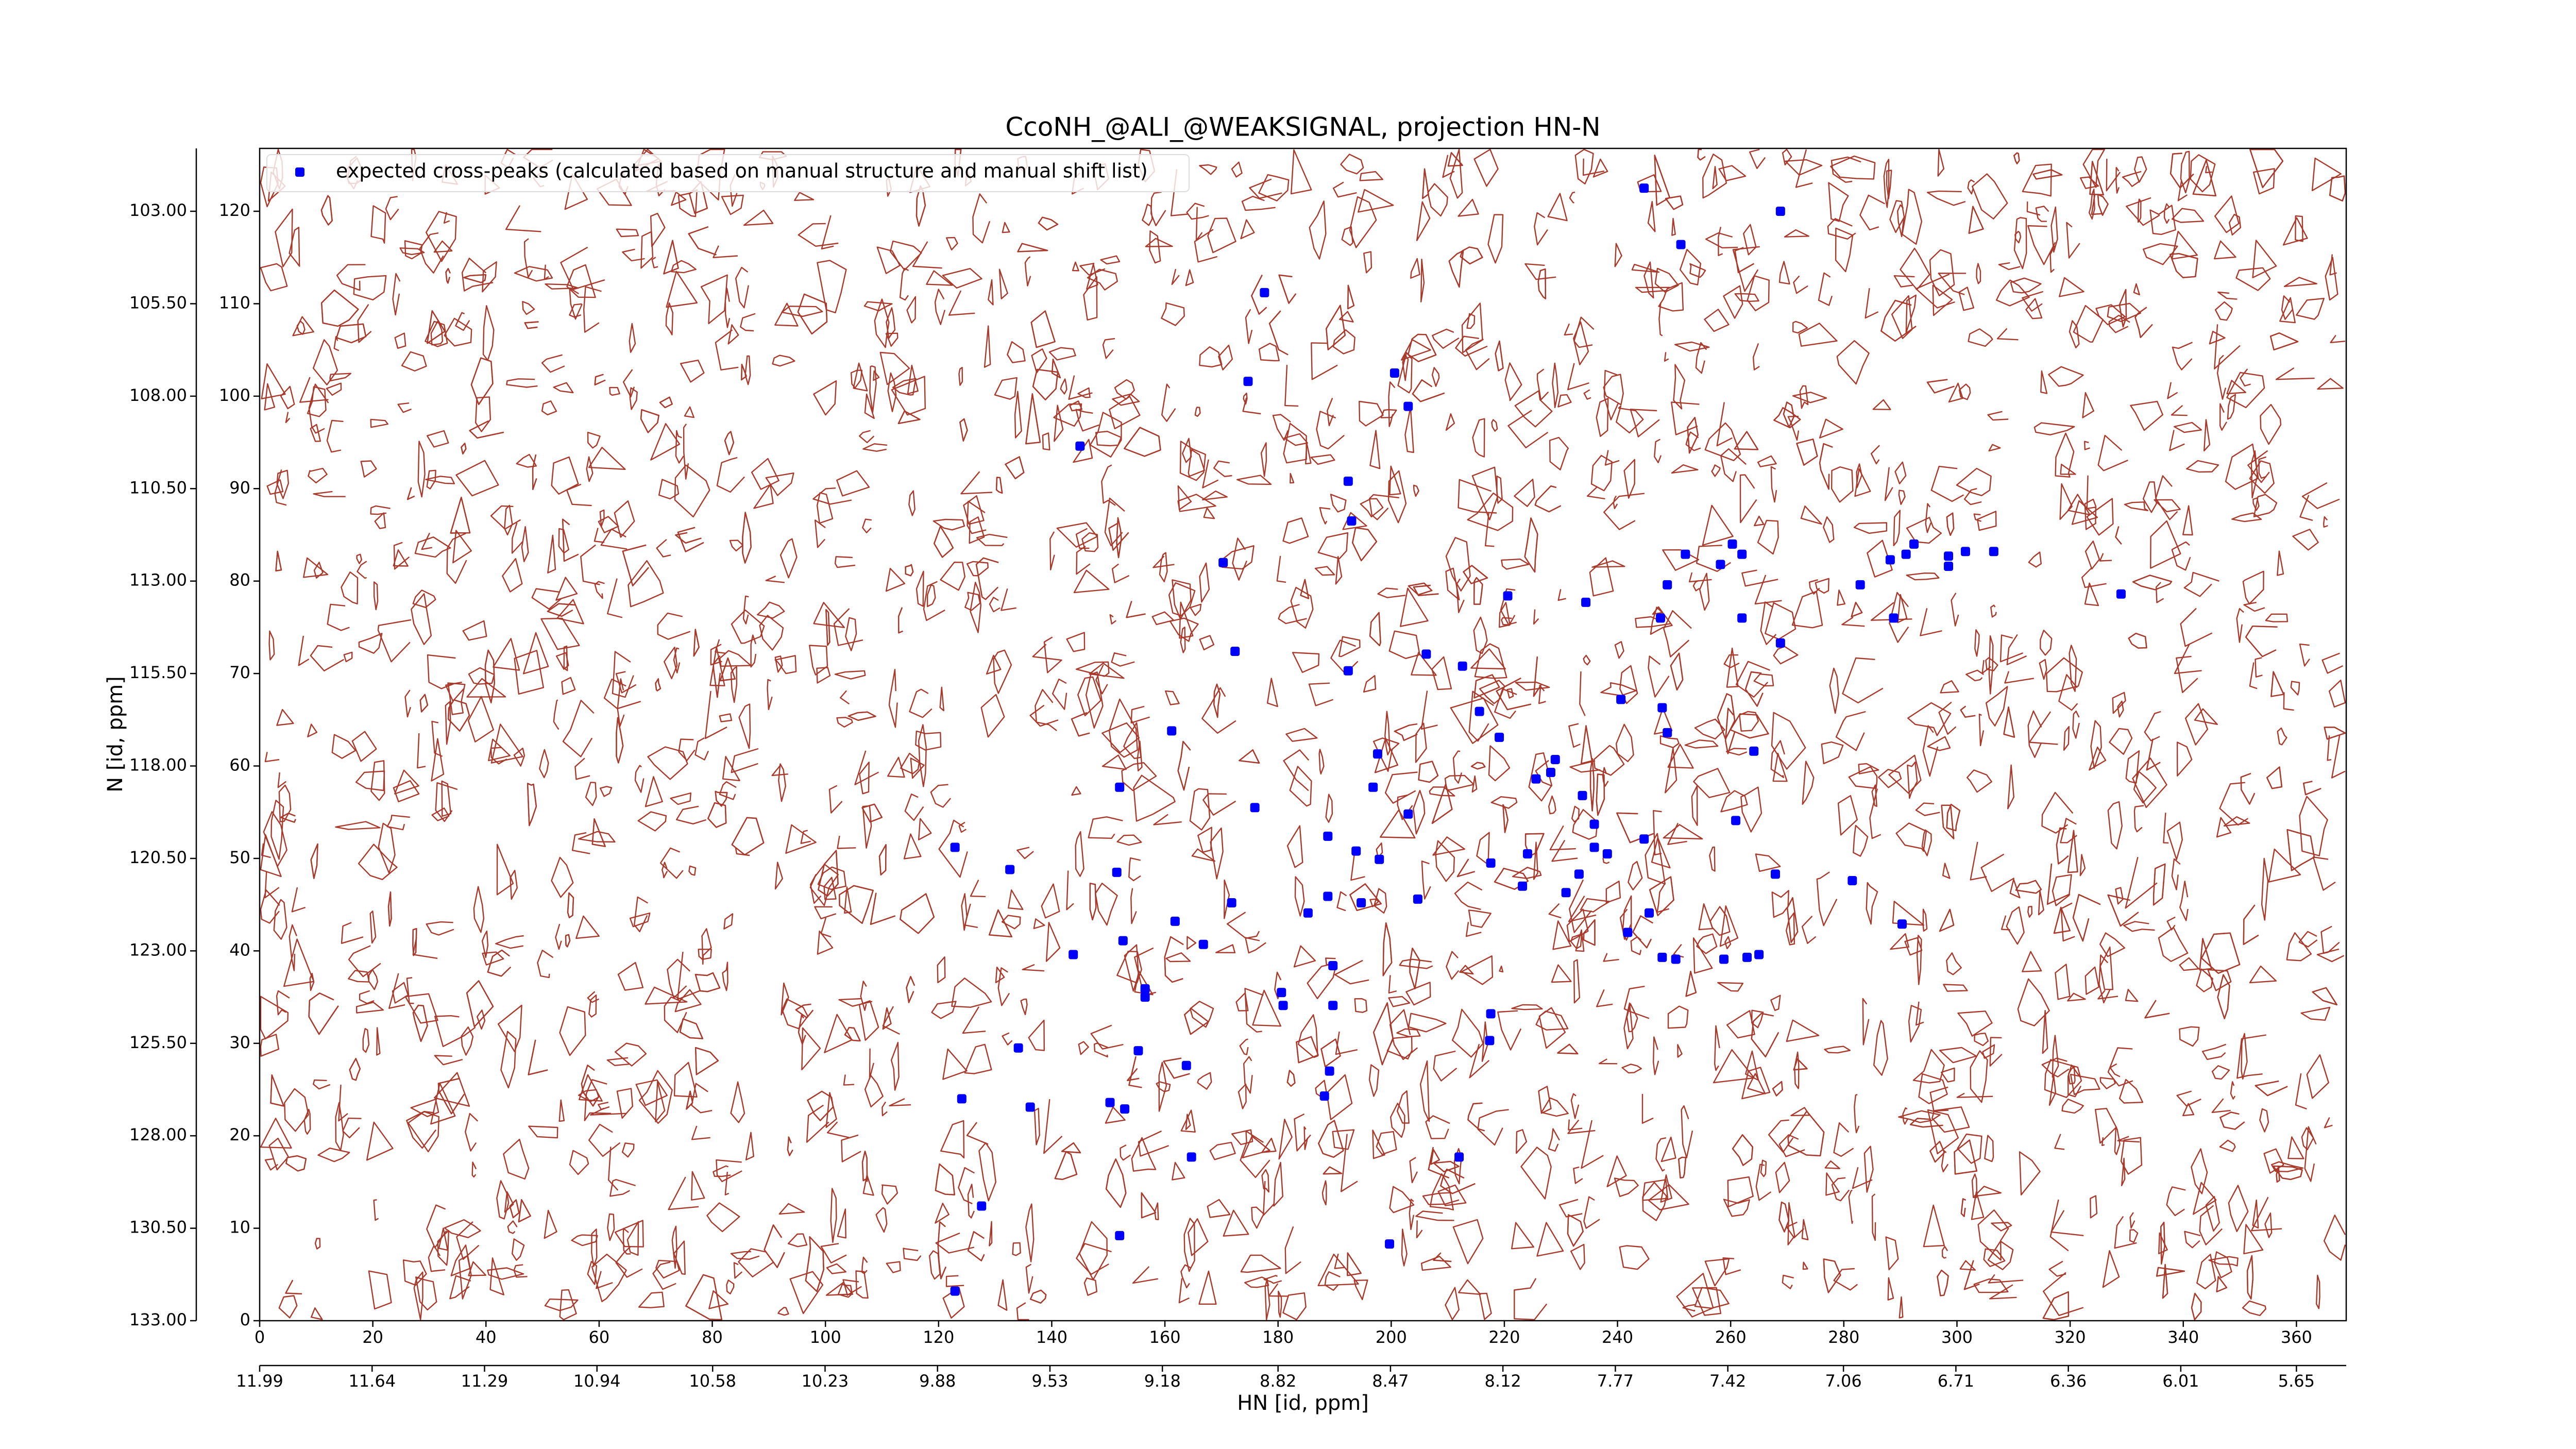 The height and width of the screenshot is (1449, 2576). What do you see at coordinates (937, 1381) in the screenshot?
I see `x2-tick-label: 9.88` at bounding box center [937, 1381].